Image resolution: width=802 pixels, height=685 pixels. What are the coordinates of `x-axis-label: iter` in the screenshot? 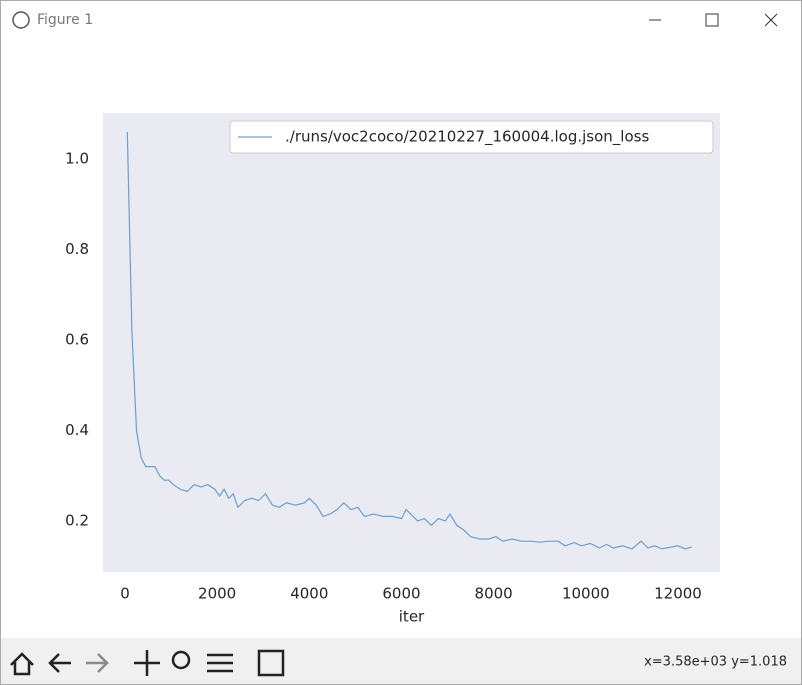 It's located at (412, 617).